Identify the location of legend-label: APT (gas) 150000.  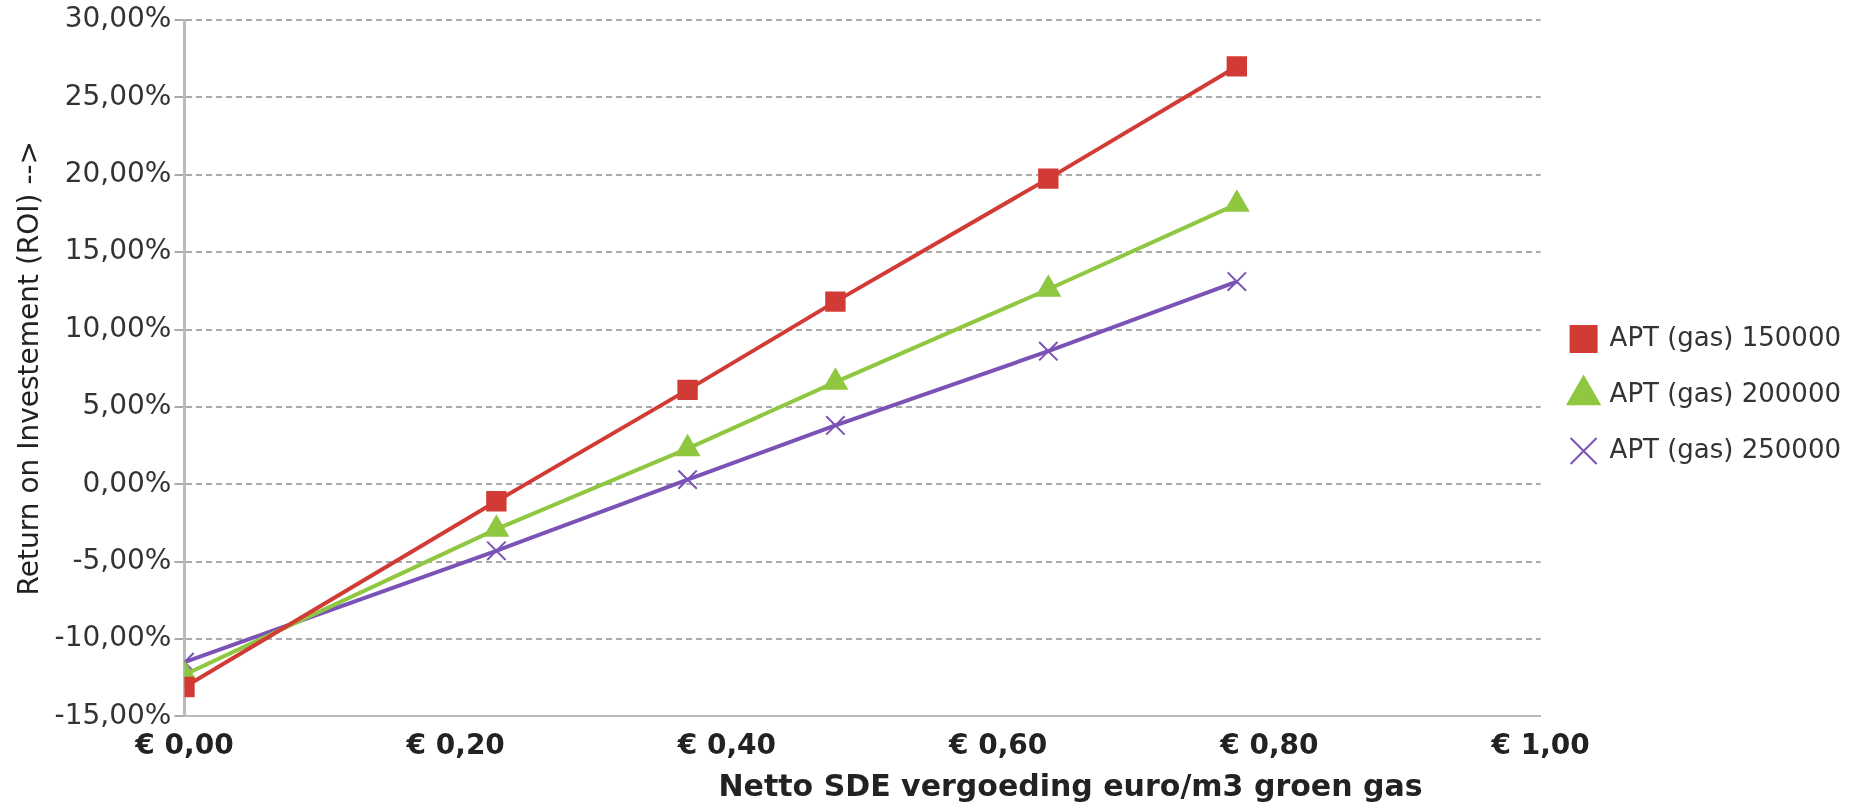
(1725, 336).